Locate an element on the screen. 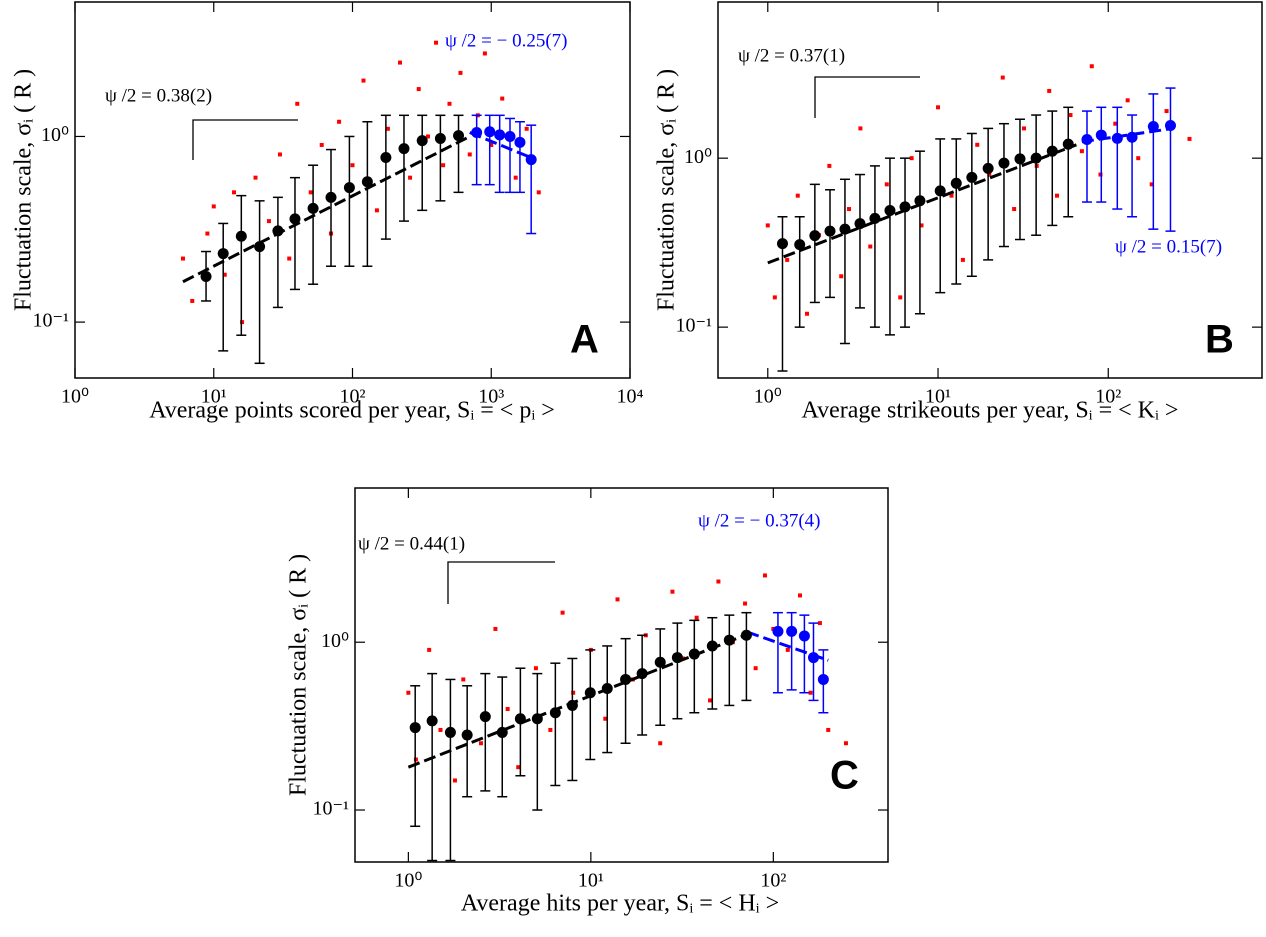 Image resolution: width=1266 pixels, height=937 pixels. annotation: ψ /2 = − 0.37(4) is located at coordinates (759, 520).